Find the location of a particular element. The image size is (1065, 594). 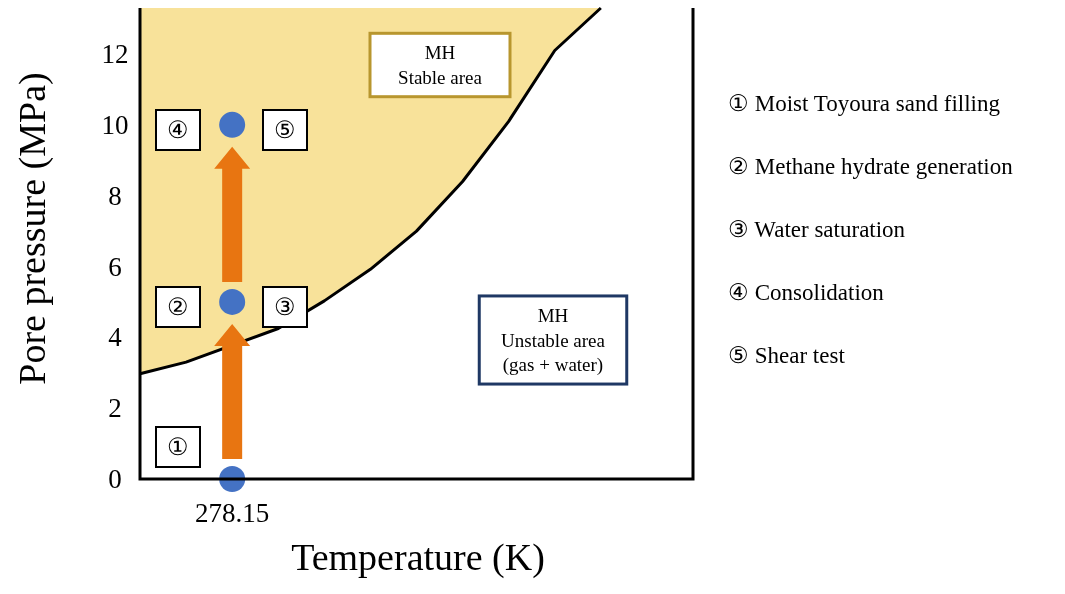

y-tick-label: 10 is located at coordinates (115, 124).